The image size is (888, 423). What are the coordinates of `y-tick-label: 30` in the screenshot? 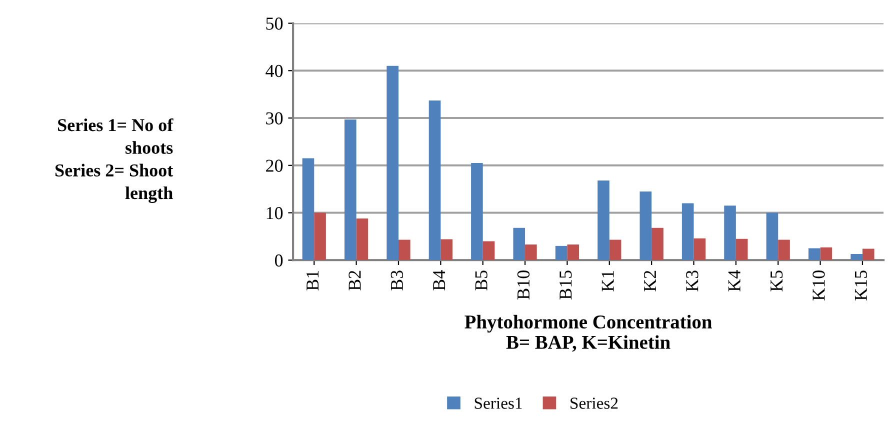 It's located at (274, 118).